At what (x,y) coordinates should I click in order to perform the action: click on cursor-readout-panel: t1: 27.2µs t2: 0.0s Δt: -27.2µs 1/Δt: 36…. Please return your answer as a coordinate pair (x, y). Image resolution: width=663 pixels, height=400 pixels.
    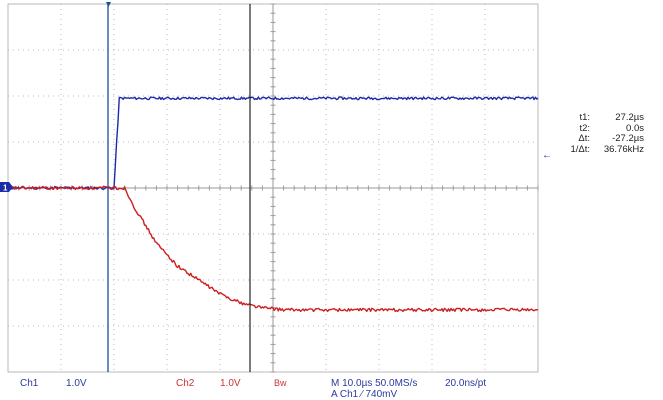
    Looking at the image, I should click on (608, 134).